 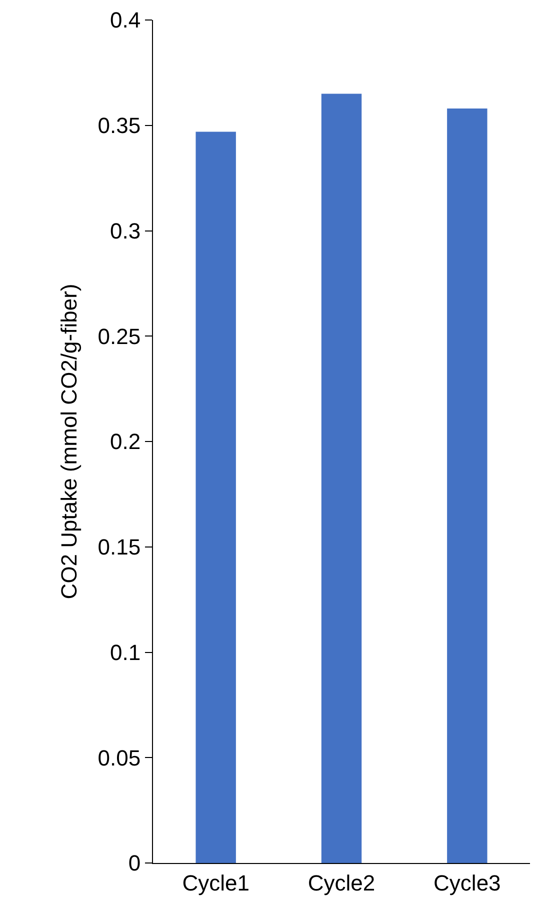 What do you see at coordinates (119, 547) in the screenshot?
I see `y-tick-label: 0.15` at bounding box center [119, 547].